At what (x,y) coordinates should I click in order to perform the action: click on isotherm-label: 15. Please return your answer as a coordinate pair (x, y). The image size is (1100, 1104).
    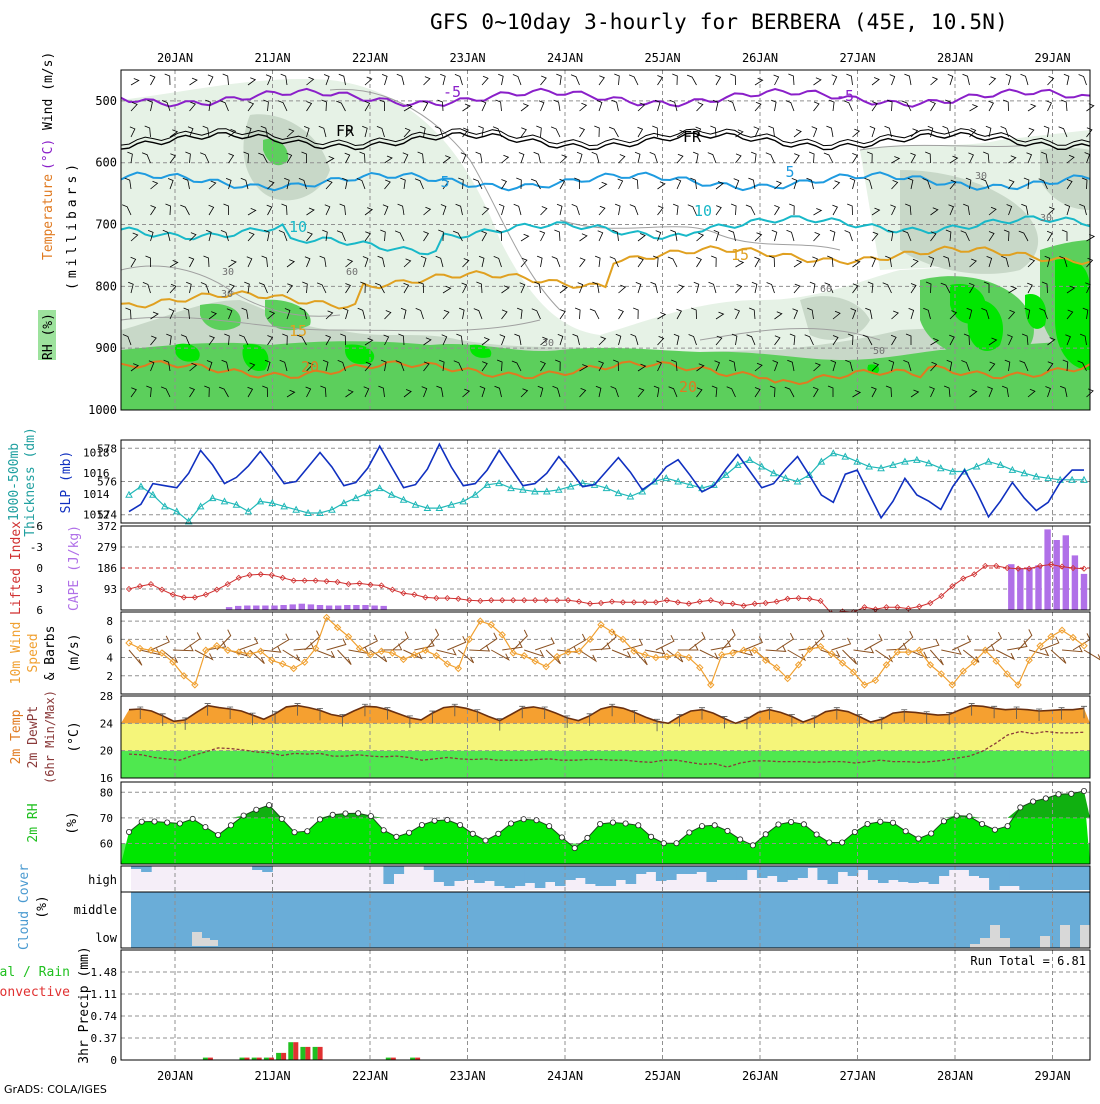
    Looking at the image, I should click on (740, 255).